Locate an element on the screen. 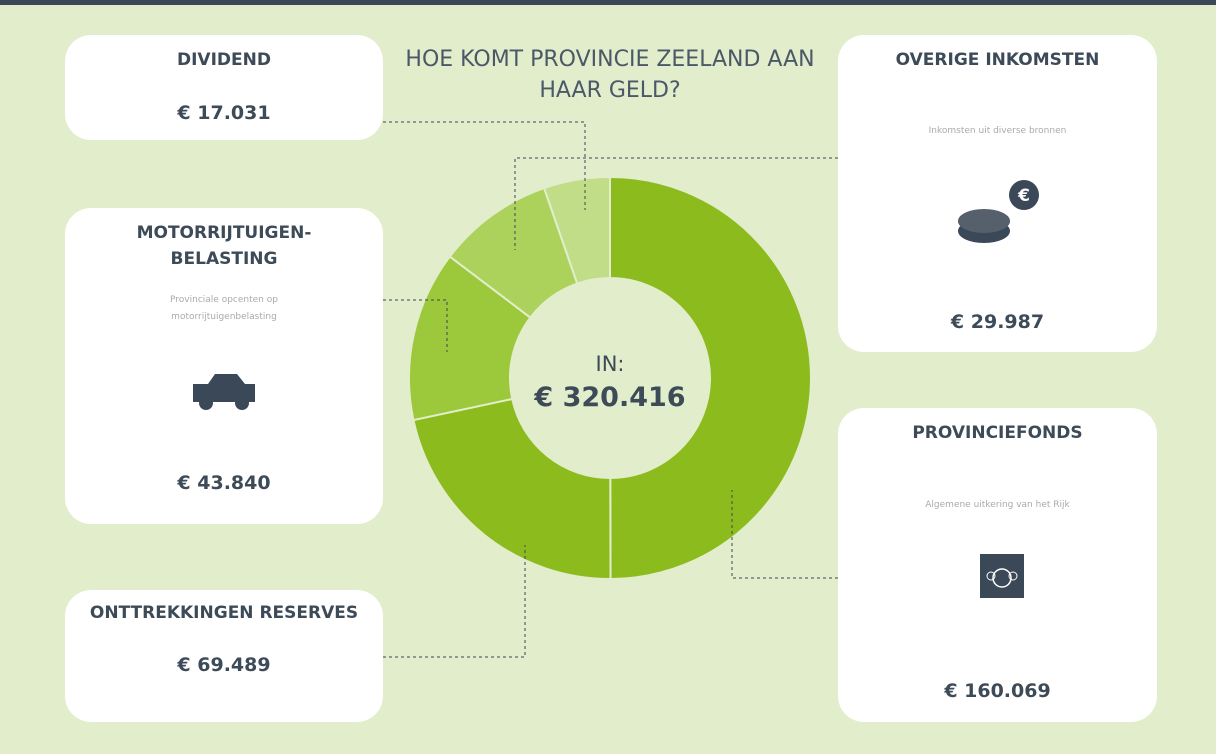 The height and width of the screenshot is (754, 1216). value-label: € 160.069 is located at coordinates (997, 691).